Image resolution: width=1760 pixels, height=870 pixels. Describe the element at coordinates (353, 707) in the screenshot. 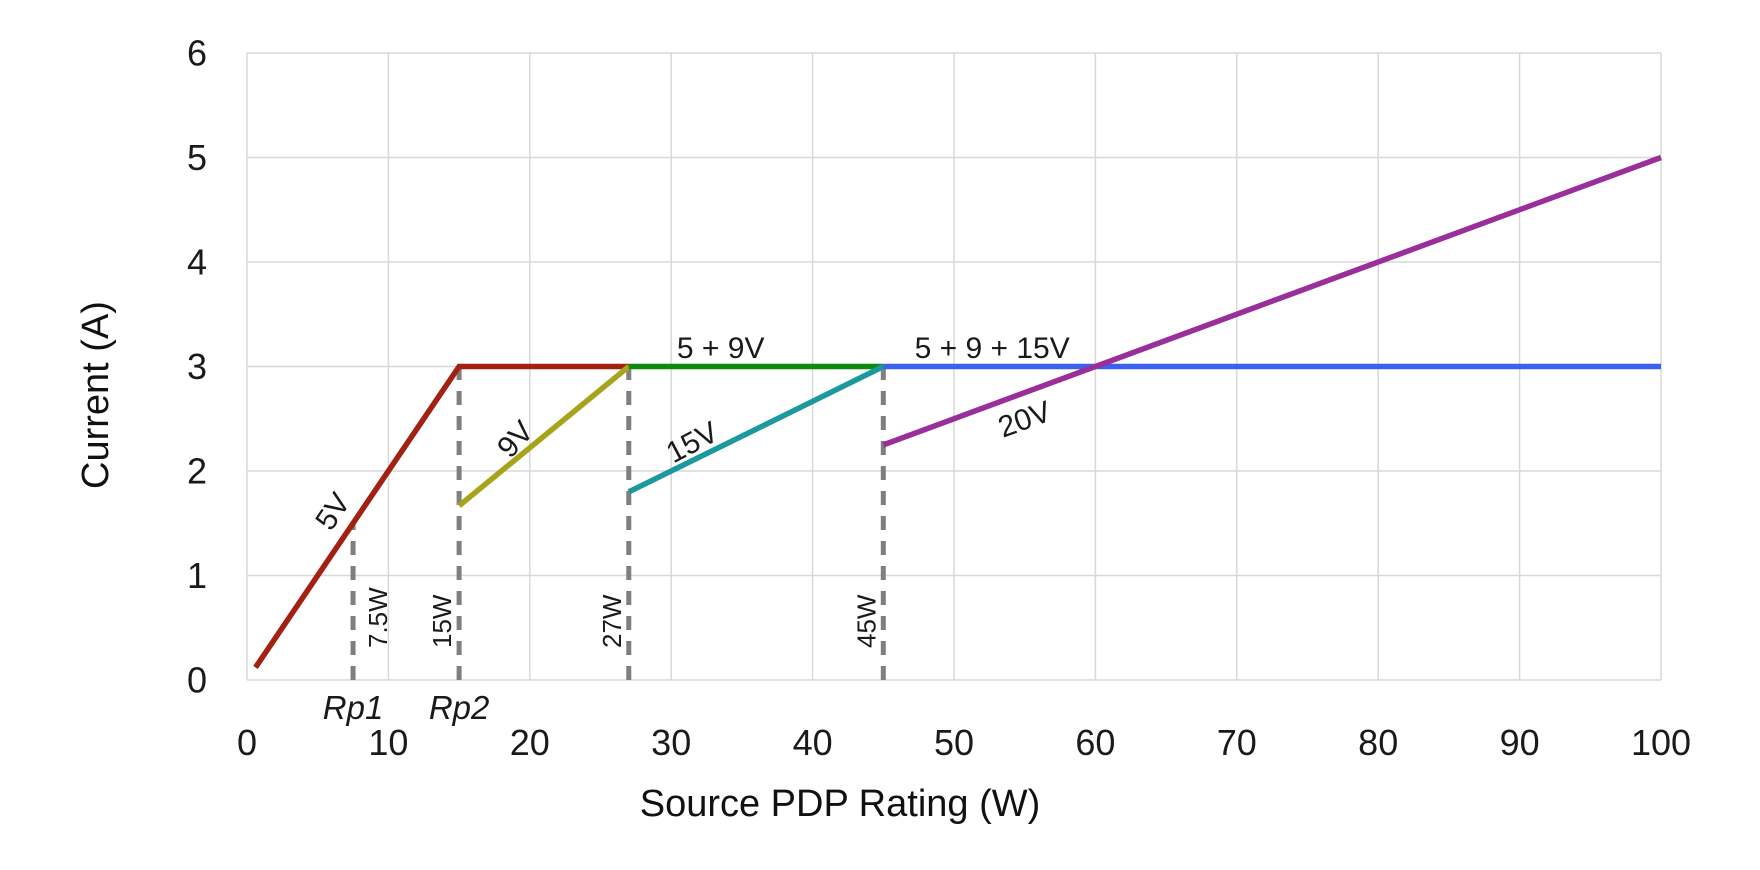

I see `rp-label: Rp1` at that location.